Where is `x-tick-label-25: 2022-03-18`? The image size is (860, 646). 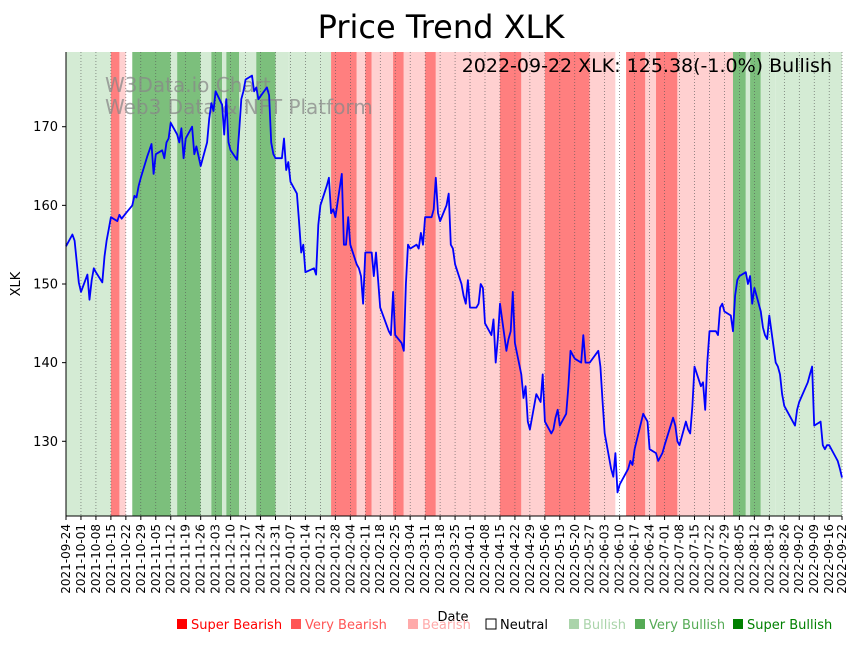 x-tick-label-25: 2022-03-18 is located at coordinates (440, 559).